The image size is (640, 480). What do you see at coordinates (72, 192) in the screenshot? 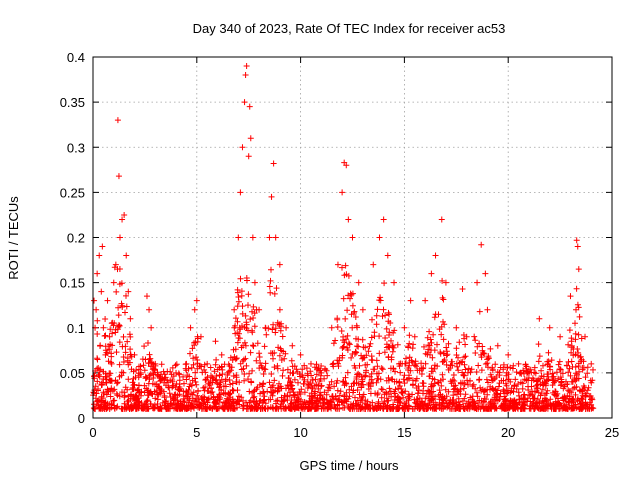
I see `y-tick-label: 0.25` at bounding box center [72, 192].